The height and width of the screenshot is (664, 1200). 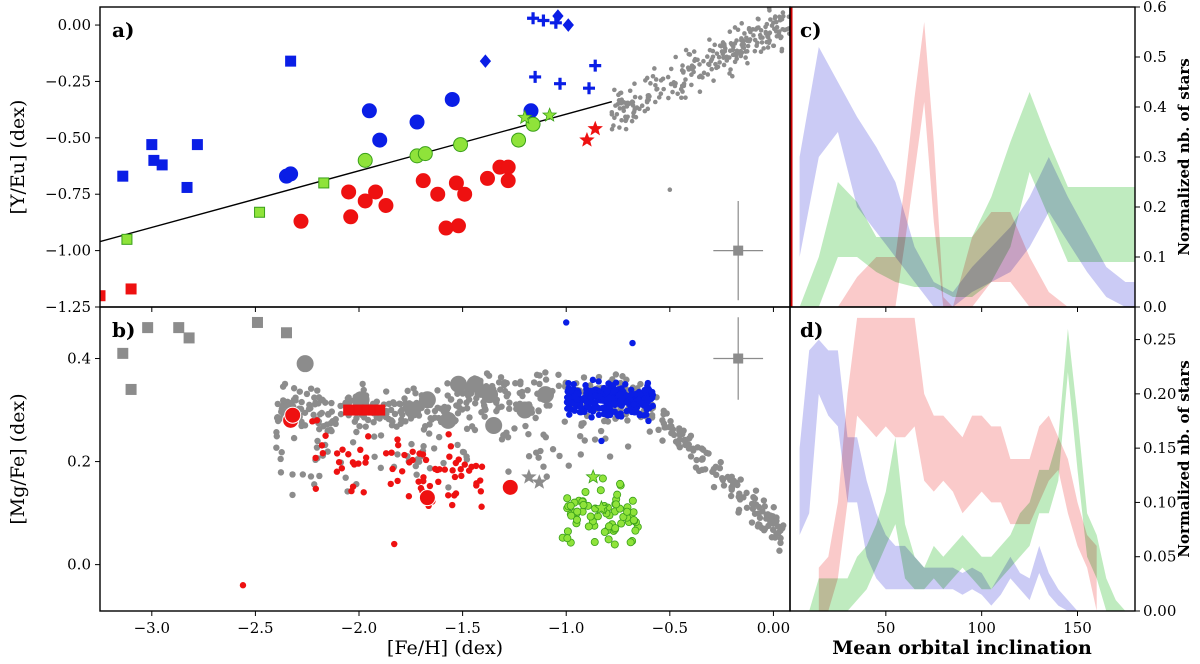 What do you see at coordinates (18, 157) in the screenshot?
I see `panel-a-ylabel: [Y/Eu] (dex)` at bounding box center [18, 157].